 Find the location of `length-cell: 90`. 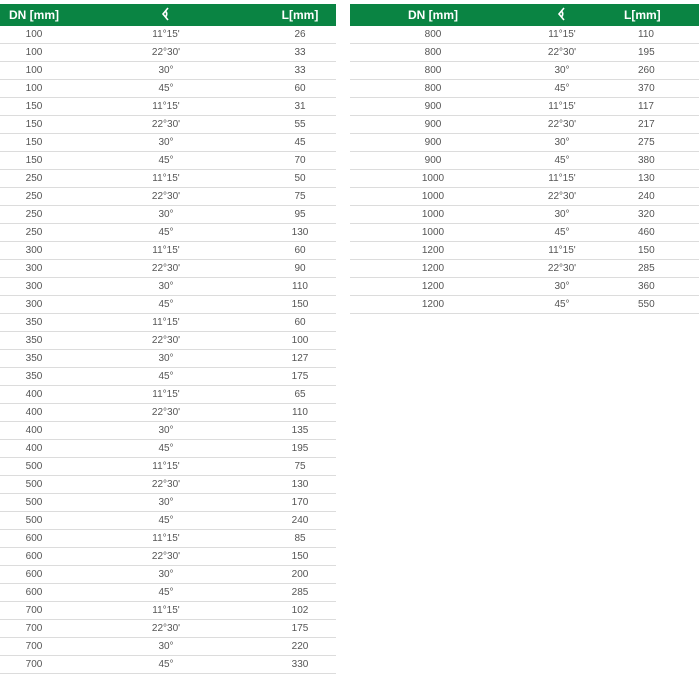

length-cell: 90 is located at coordinates (300, 268).